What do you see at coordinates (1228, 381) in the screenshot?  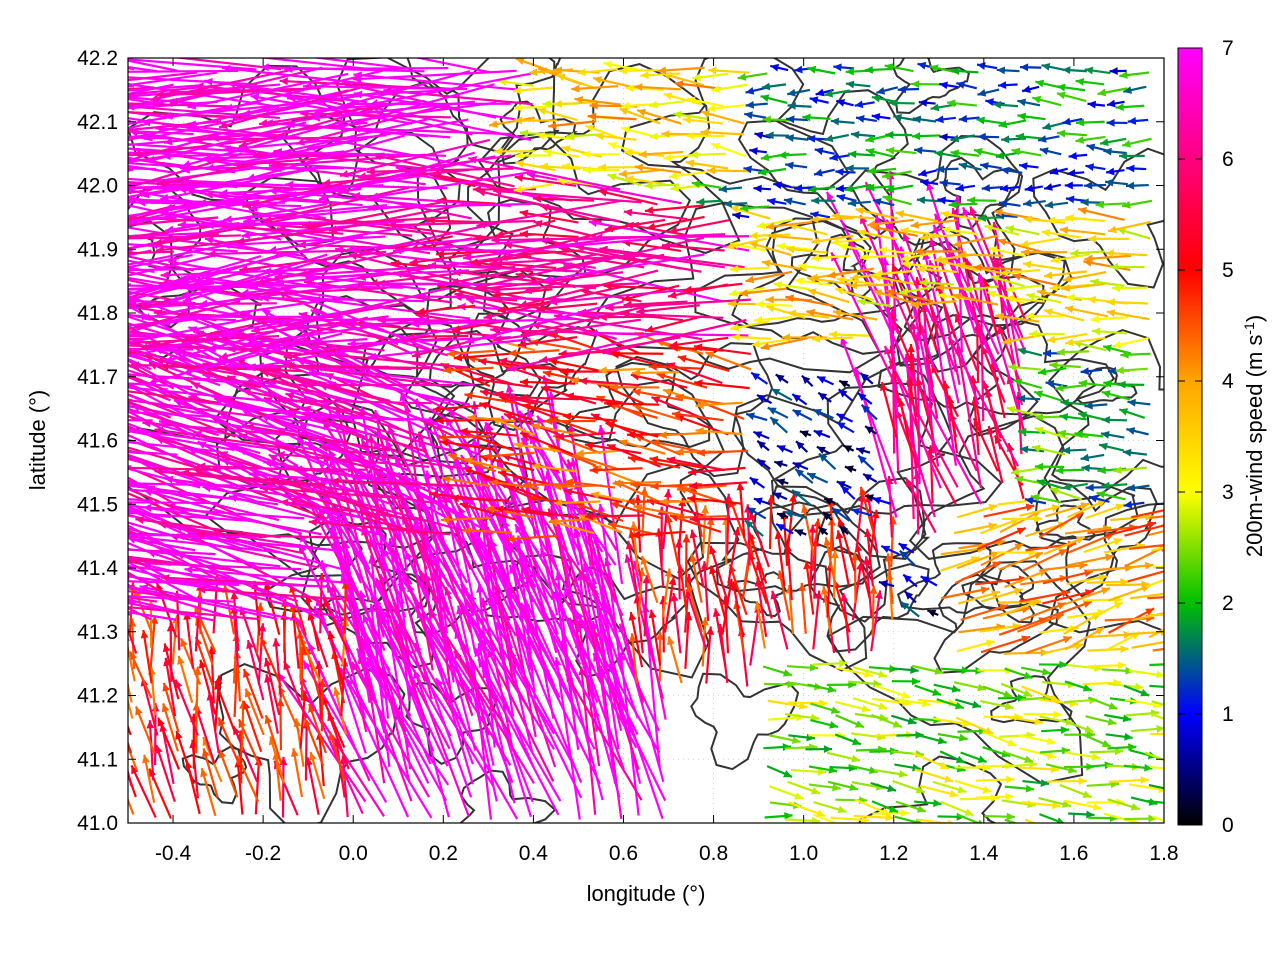 I see `colorbar-tick-label: 4` at bounding box center [1228, 381].